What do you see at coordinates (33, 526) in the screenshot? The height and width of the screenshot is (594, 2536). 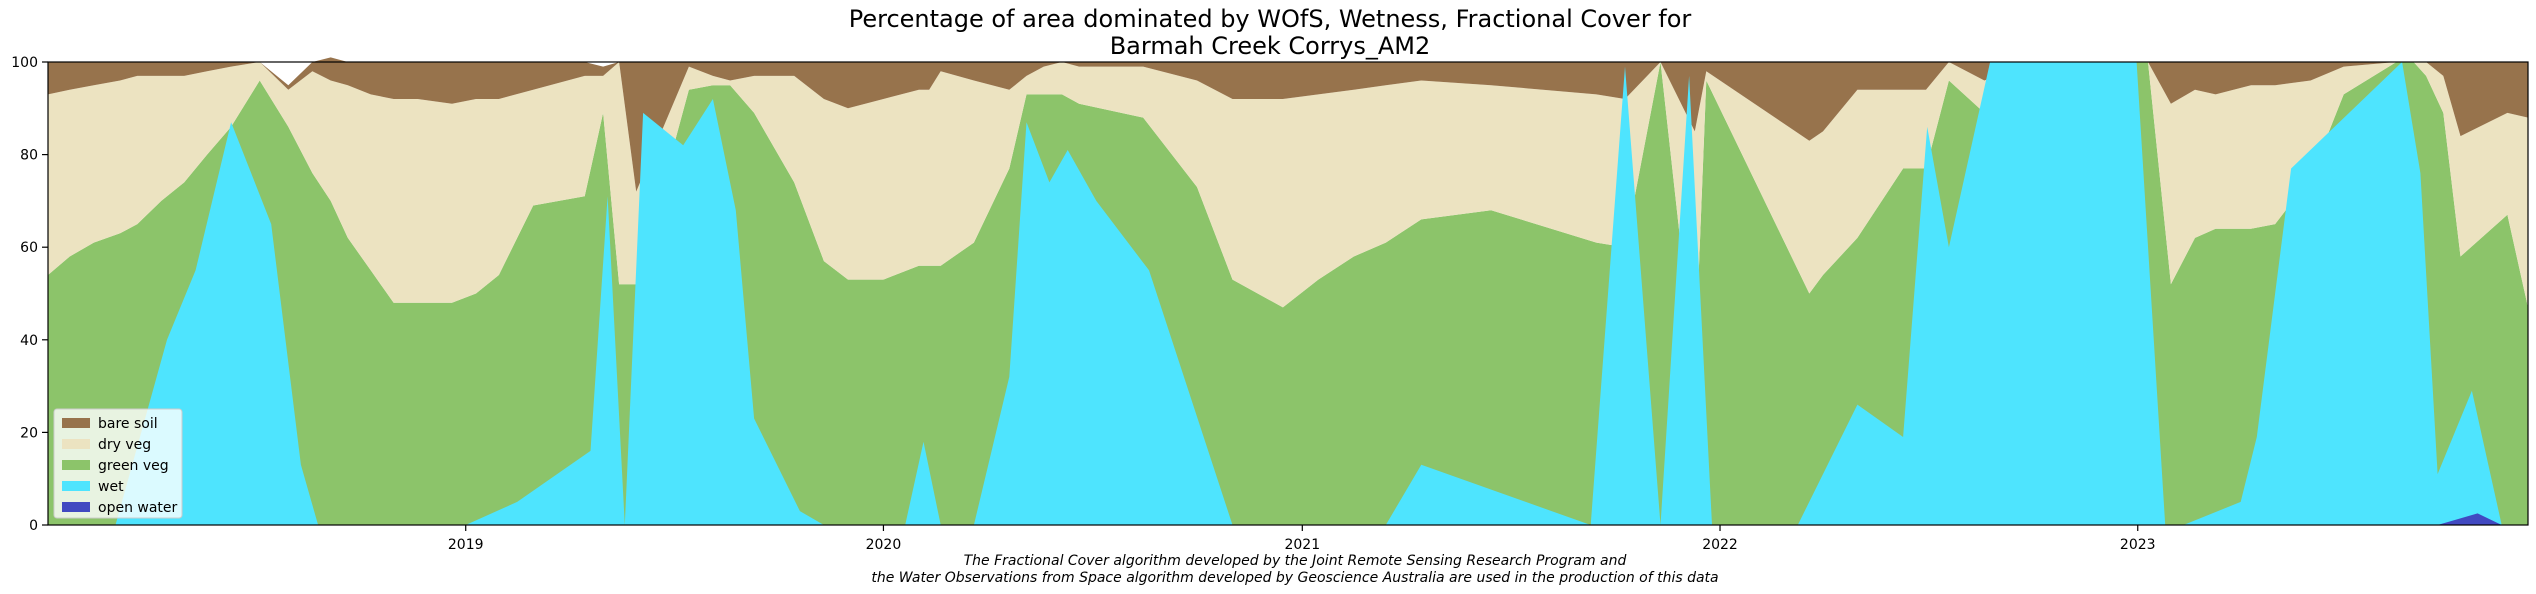 I see `y-tick-label: 0` at bounding box center [33, 526].